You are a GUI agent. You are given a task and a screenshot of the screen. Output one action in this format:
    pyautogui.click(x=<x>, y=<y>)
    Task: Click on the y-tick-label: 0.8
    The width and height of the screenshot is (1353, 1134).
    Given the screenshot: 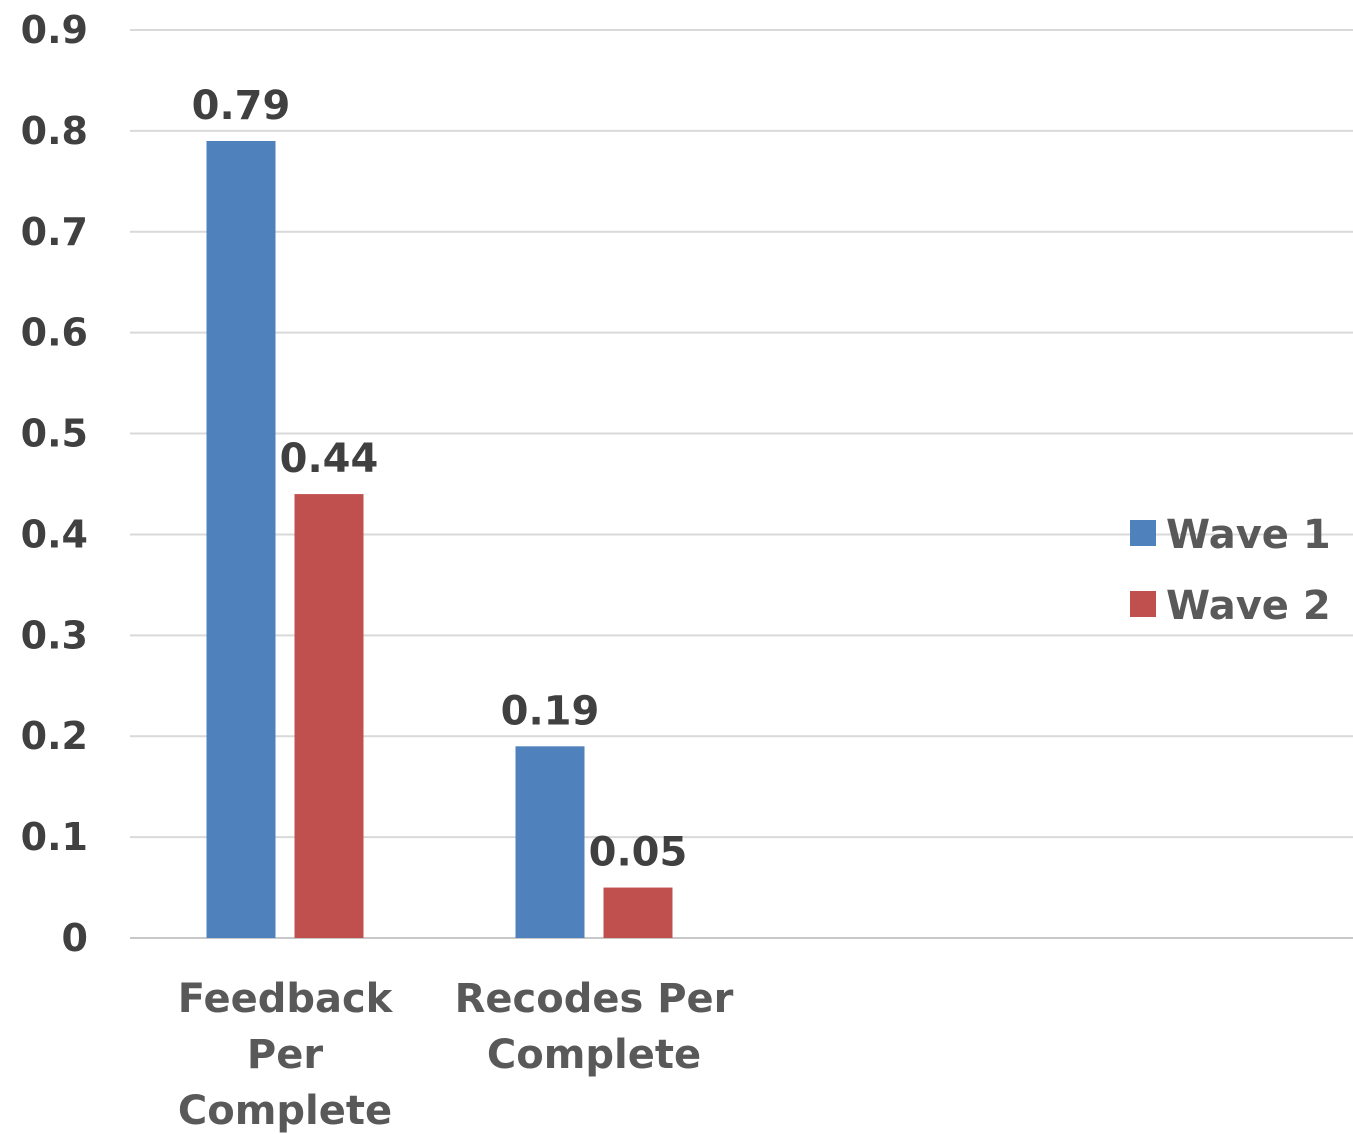 What is the action you would take?
    pyautogui.click(x=54, y=131)
    